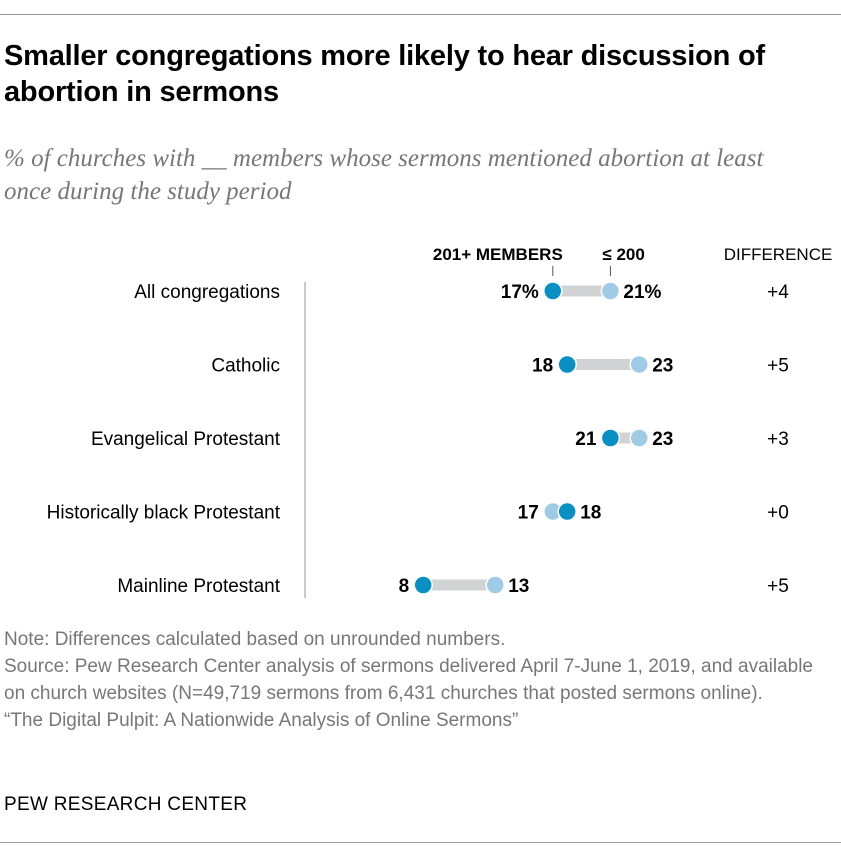 The image size is (841, 862). Describe the element at coordinates (590, 513) in the screenshot. I see `value-label-high: 18` at that location.